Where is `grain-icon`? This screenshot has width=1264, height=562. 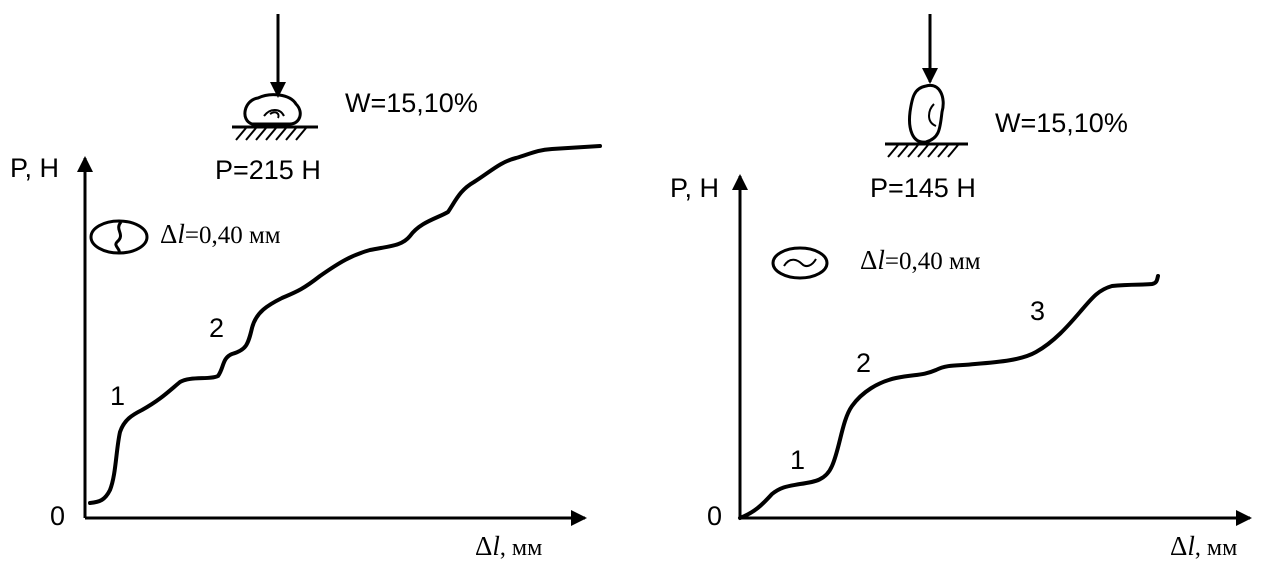 grain-icon is located at coordinates (800, 263).